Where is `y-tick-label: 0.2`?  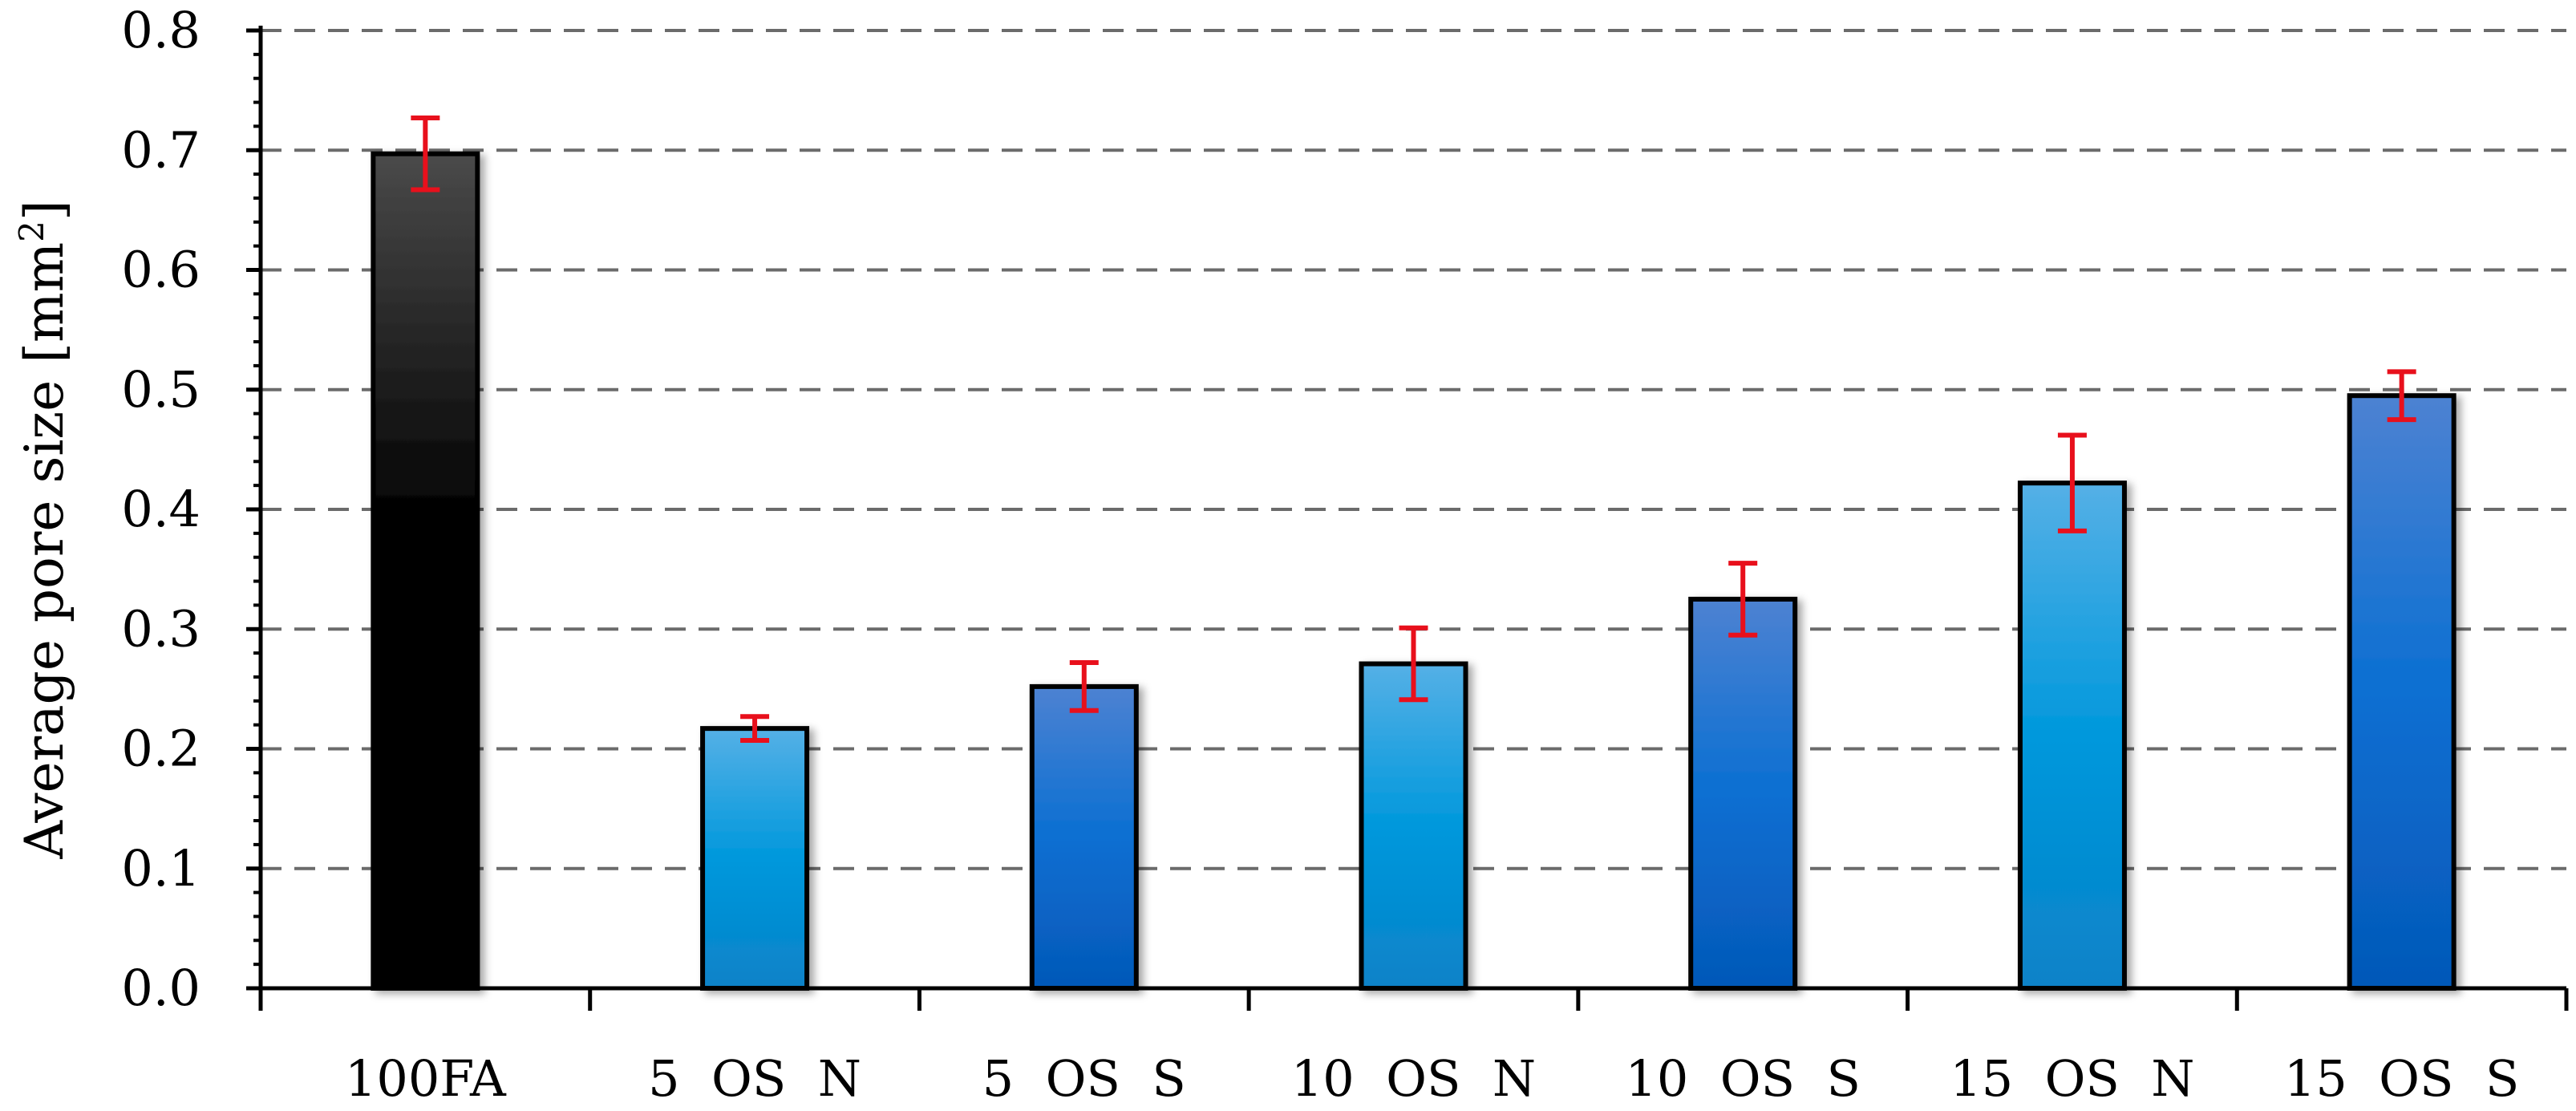
y-tick-label: 0.2 is located at coordinates (160, 749).